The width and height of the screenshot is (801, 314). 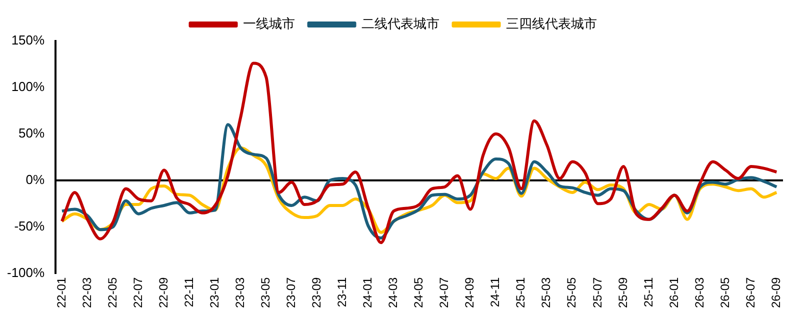 I want to click on x-tick-label: 23-07, so click(x=291, y=292).